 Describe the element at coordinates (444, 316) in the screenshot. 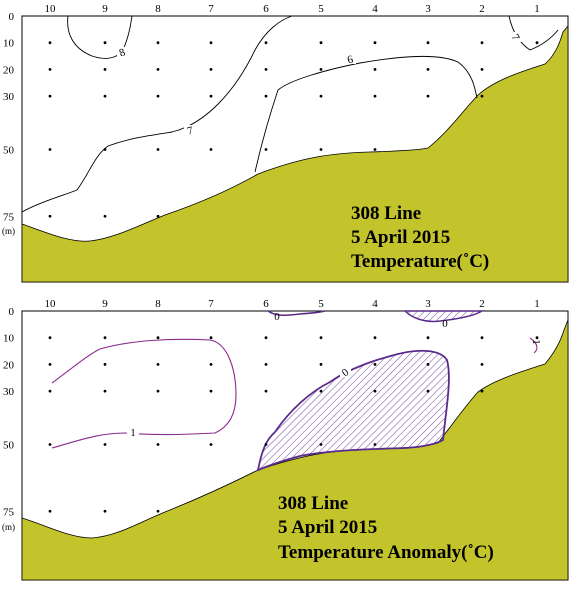

I see `anomaly-negative-region-top` at that location.